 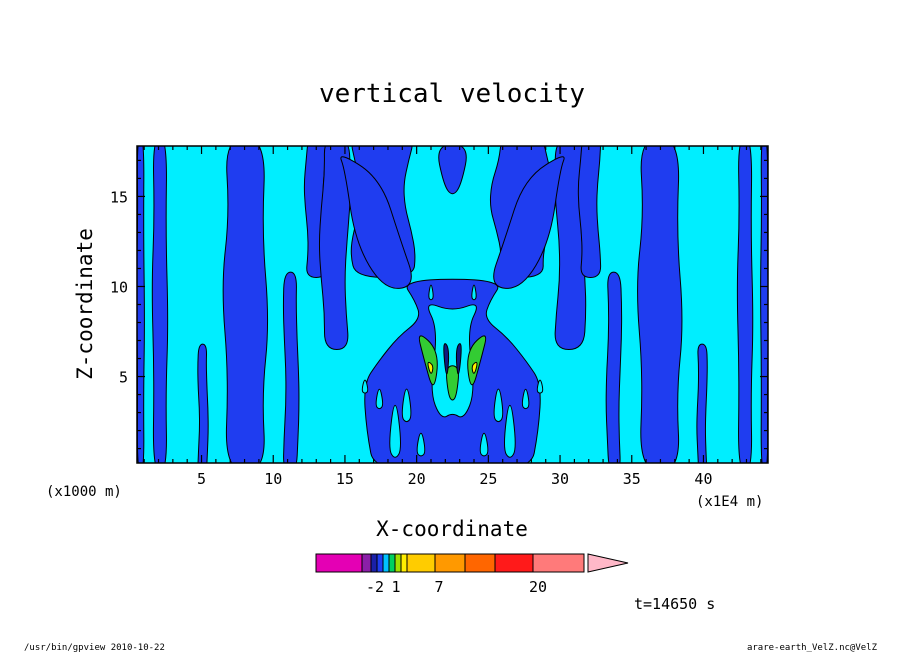 I want to click on contour-cell-4r, so click(x=540, y=386).